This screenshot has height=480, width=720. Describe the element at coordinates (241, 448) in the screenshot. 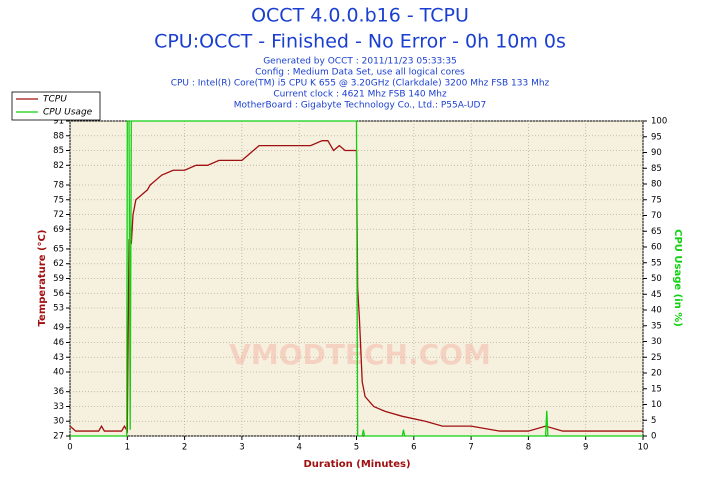

I see `x-tick-label: 3` at that location.